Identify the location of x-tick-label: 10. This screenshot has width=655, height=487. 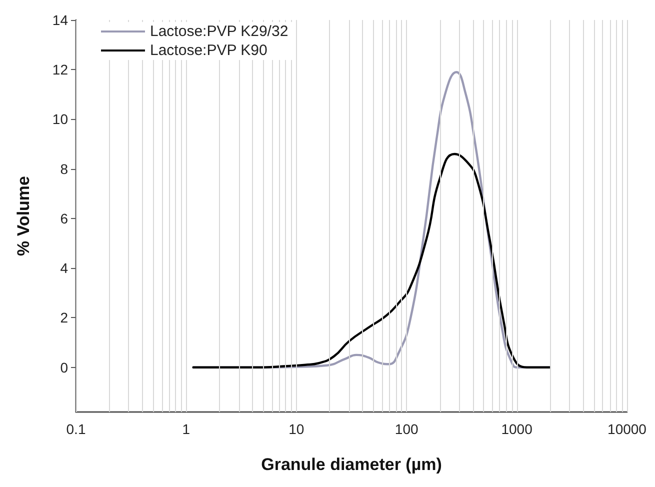
(296, 429).